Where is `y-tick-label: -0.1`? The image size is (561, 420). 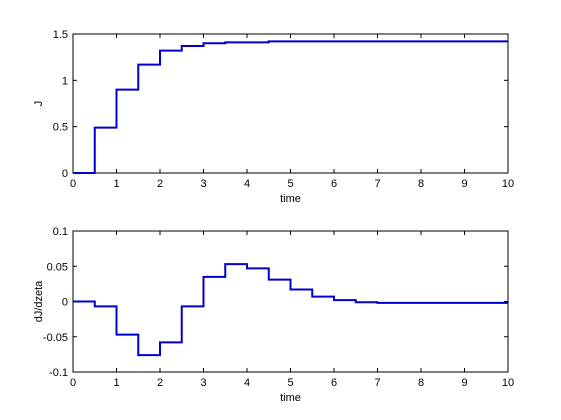 y-tick-label: -0.1 is located at coordinates (58, 373).